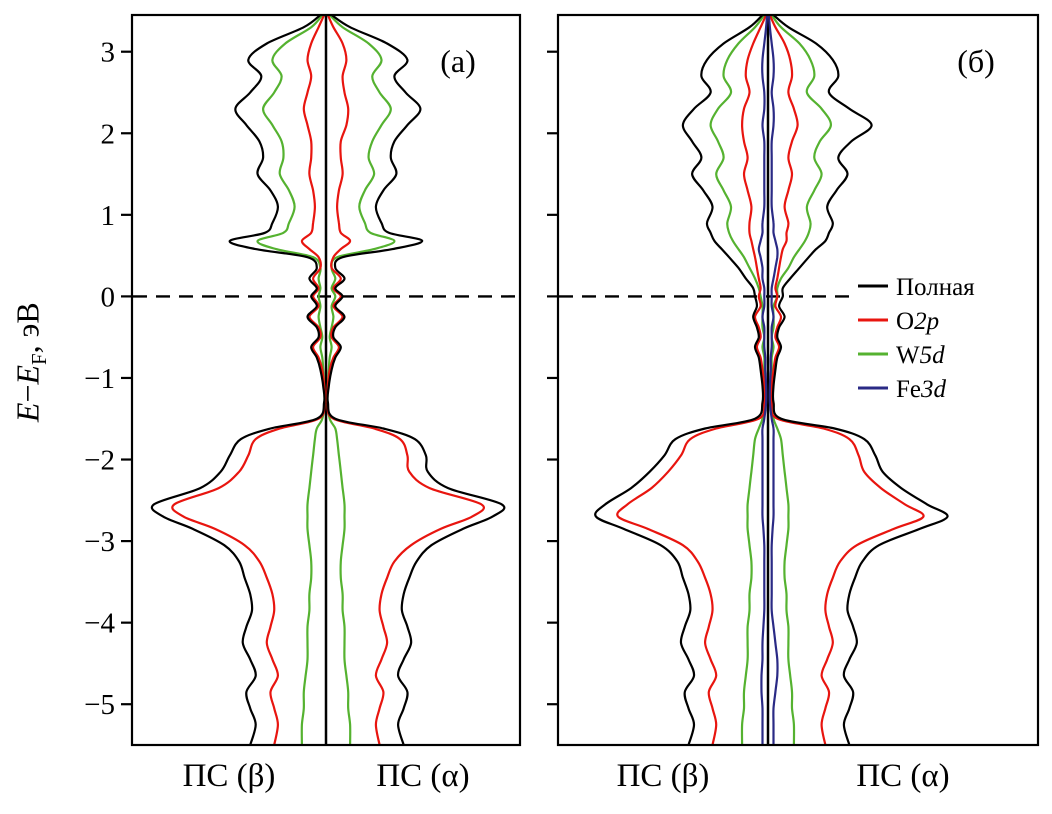  Describe the element at coordinates (976, 61) in the screenshot. I see `panel-label: (б)` at that location.